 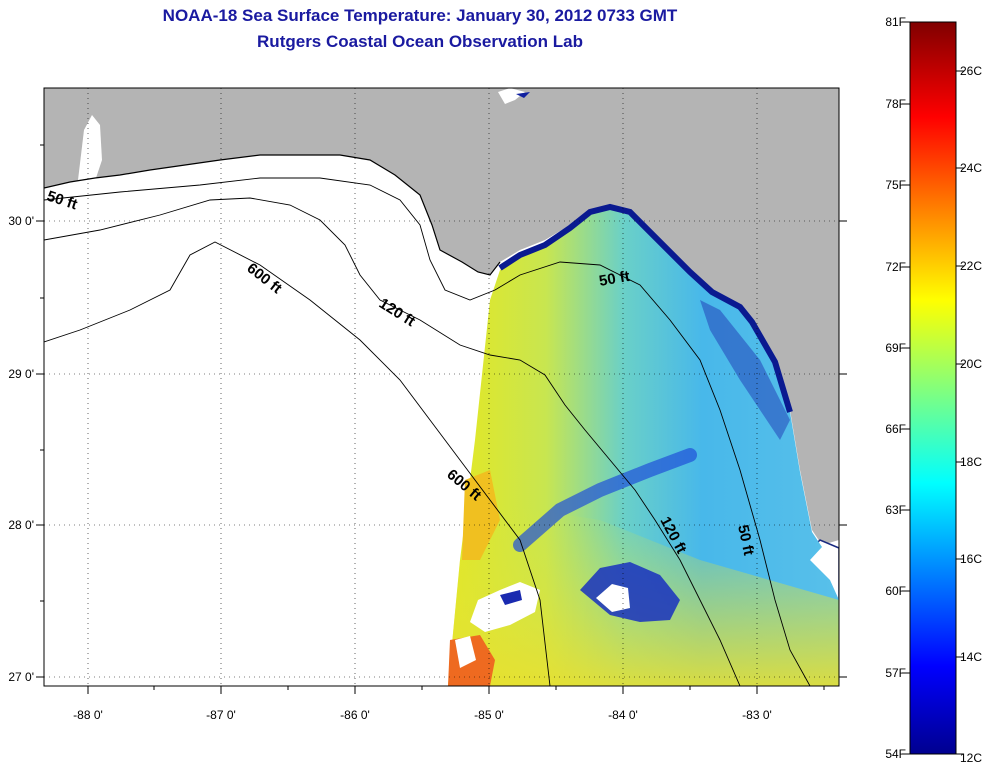 I want to click on cold-eddy, so click(x=630, y=592).